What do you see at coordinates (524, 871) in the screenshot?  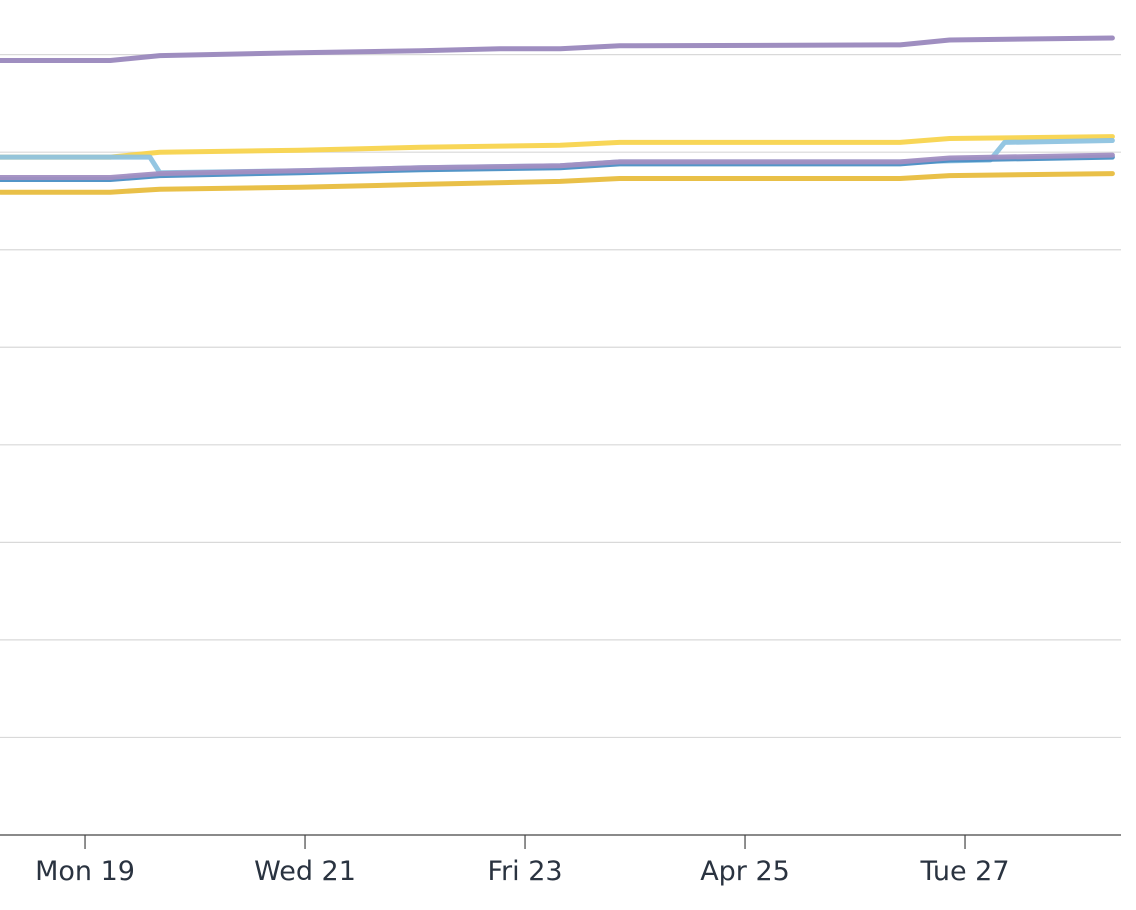 I see `x-tick-label: Fri 23` at bounding box center [524, 871].